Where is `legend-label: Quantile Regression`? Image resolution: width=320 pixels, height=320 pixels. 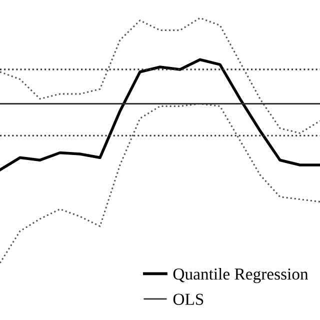
legend-label: Quantile Regression is located at coordinates (240, 276).